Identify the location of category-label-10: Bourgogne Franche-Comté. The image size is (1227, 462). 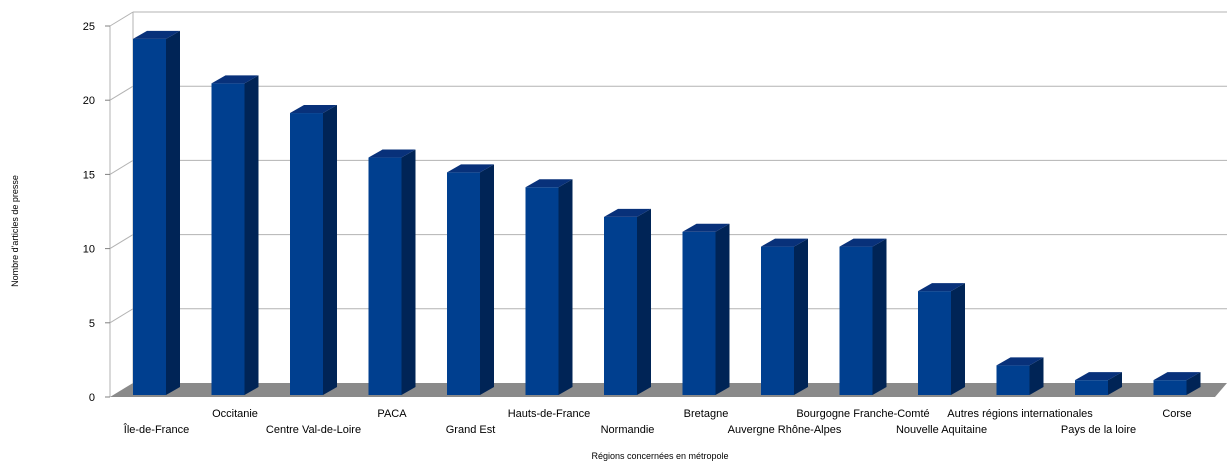
(862, 414).